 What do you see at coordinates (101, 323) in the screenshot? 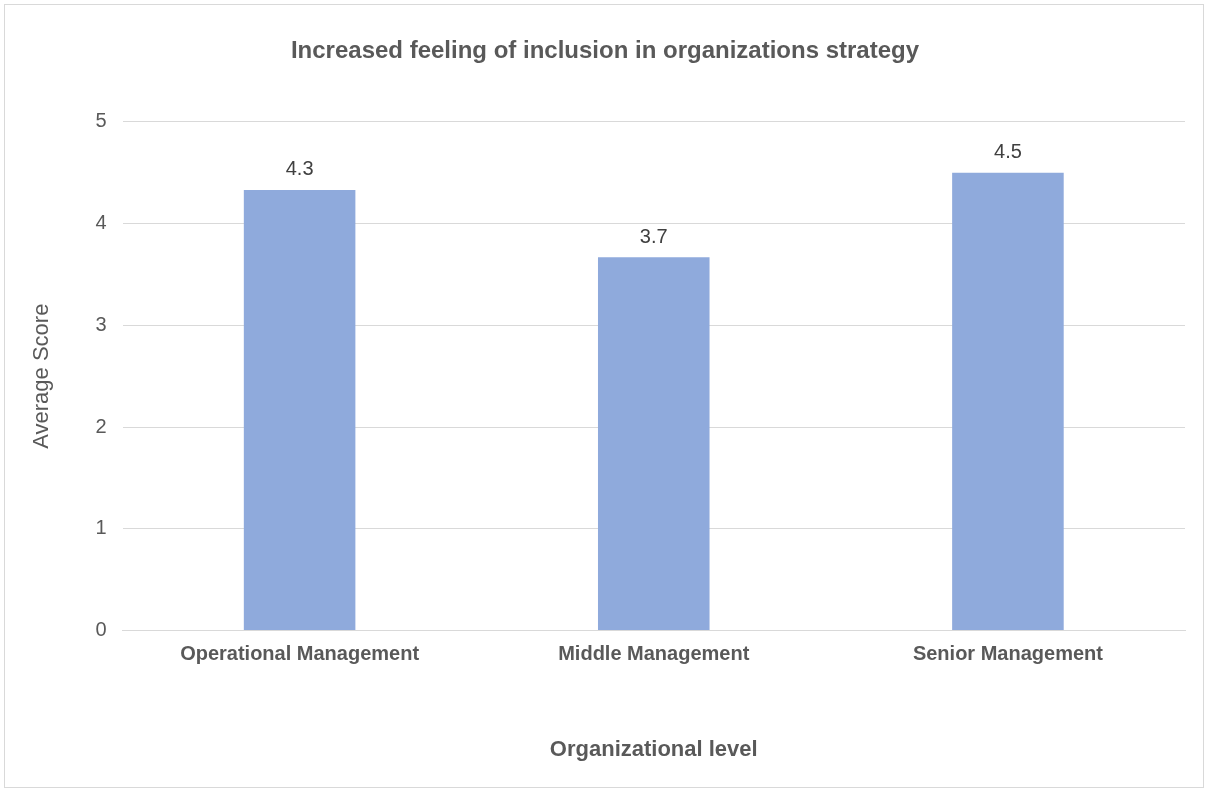
I see `y-tick-label: 3` at bounding box center [101, 323].